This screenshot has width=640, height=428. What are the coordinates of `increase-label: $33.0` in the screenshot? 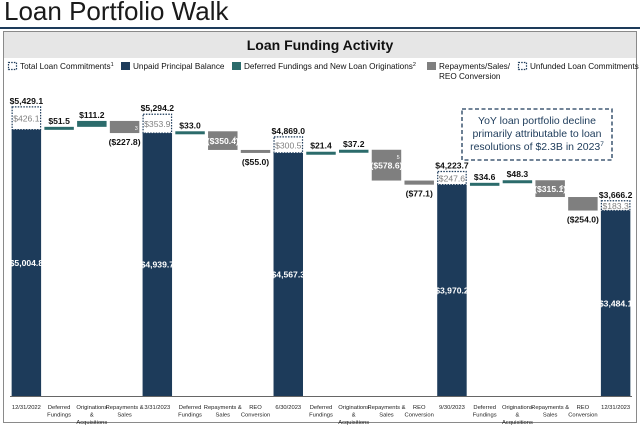 It's located at (190, 125).